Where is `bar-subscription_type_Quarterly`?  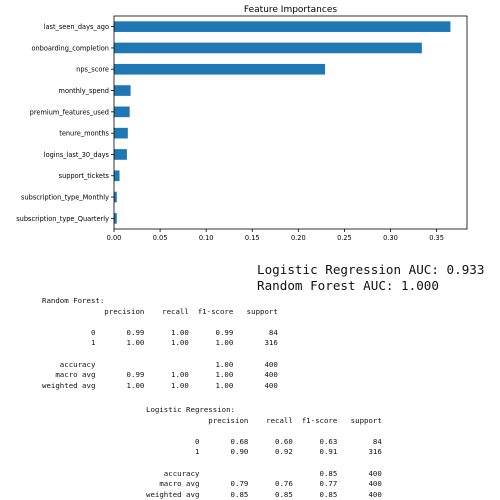
bar-subscription_type_Quarterly is located at coordinates (115, 218).